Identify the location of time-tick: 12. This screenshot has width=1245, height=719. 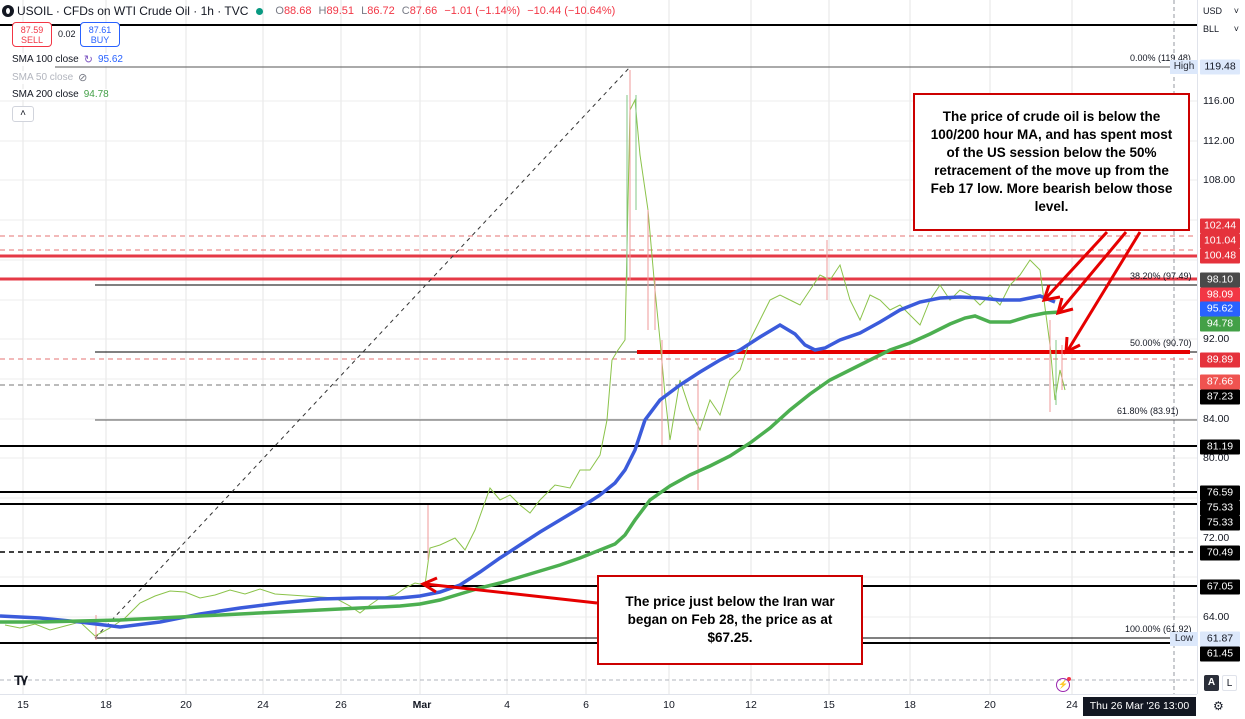
(751, 705).